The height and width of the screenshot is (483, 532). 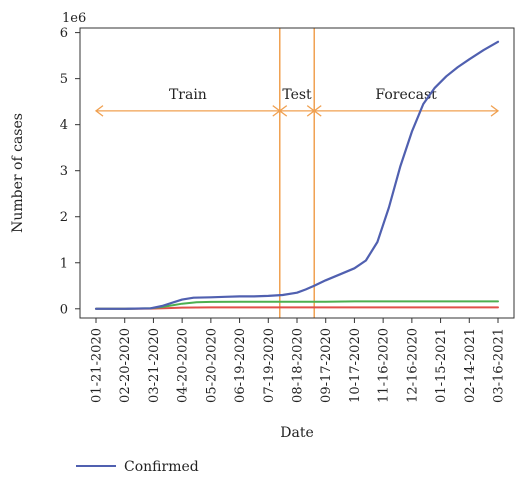 I want to click on x-tick-label-9: 10-17-2020, so click(x=355, y=365).